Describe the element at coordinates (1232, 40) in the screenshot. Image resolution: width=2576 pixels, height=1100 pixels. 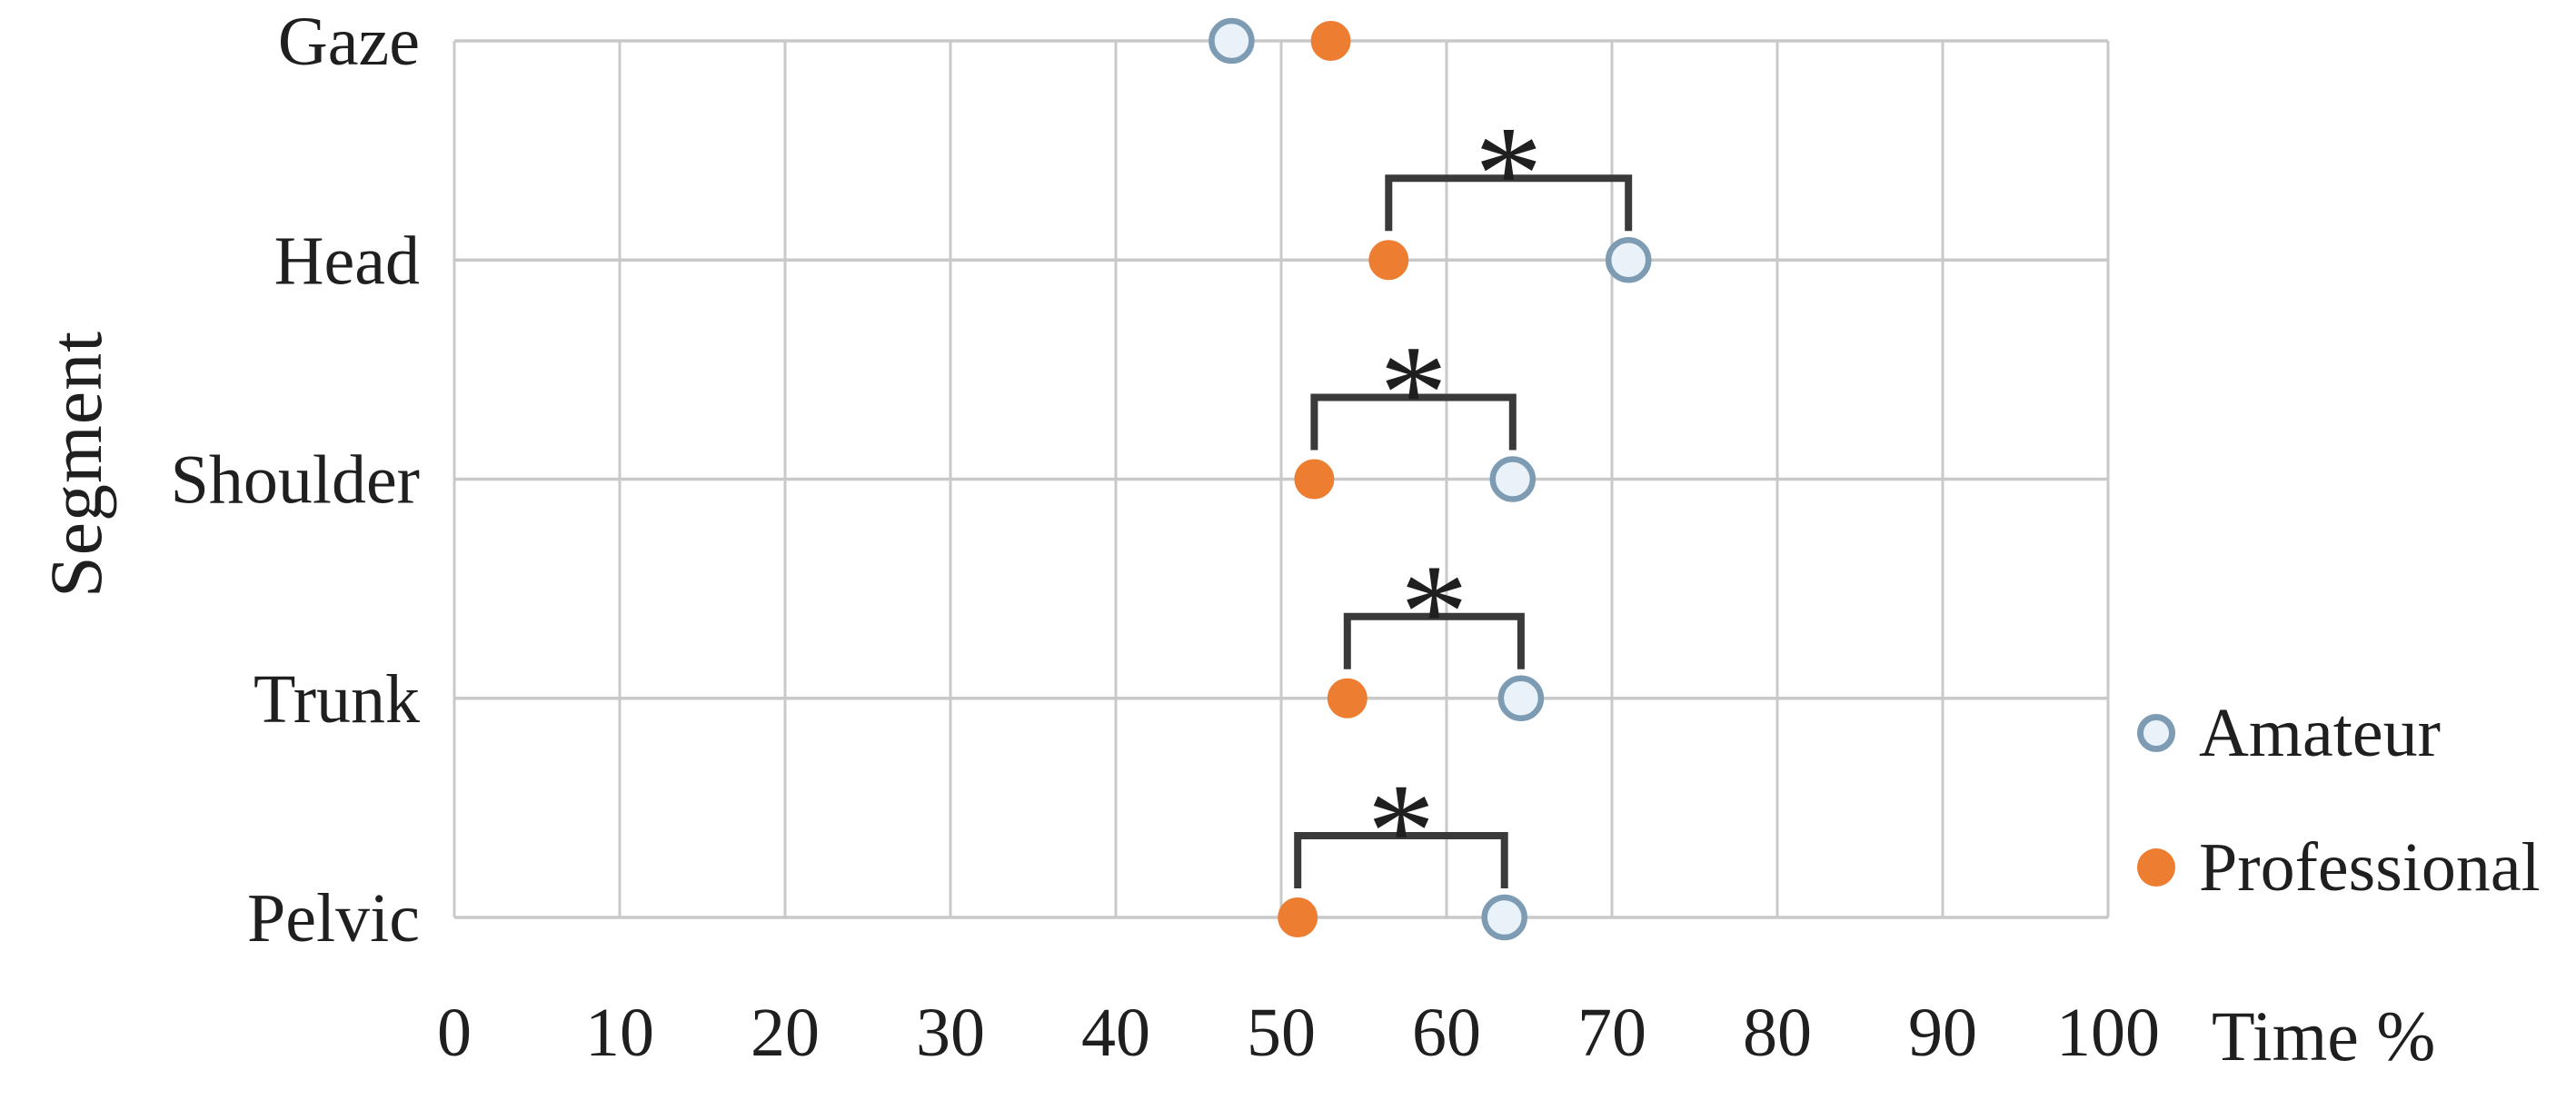
I see `amateur-point-gaze` at that location.